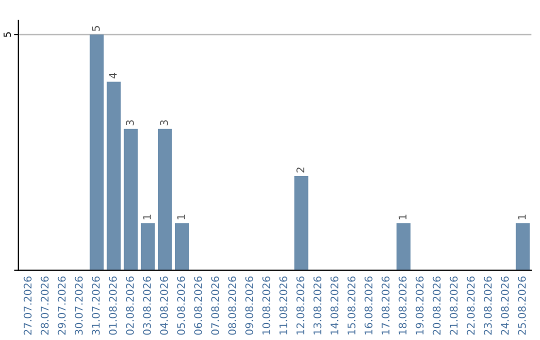 The image size is (540, 340). Describe the element at coordinates (488, 305) in the screenshot. I see `x-tick-label: 23.08.2026` at that location.